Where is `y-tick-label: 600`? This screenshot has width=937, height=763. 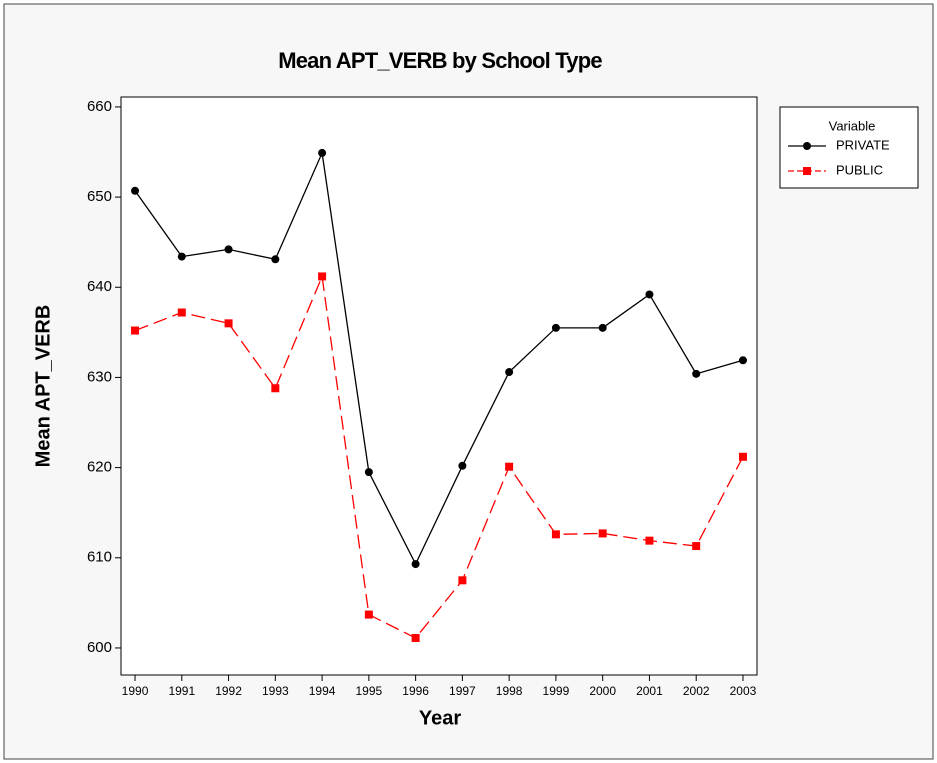 y-tick-label: 600 is located at coordinates (99, 647).